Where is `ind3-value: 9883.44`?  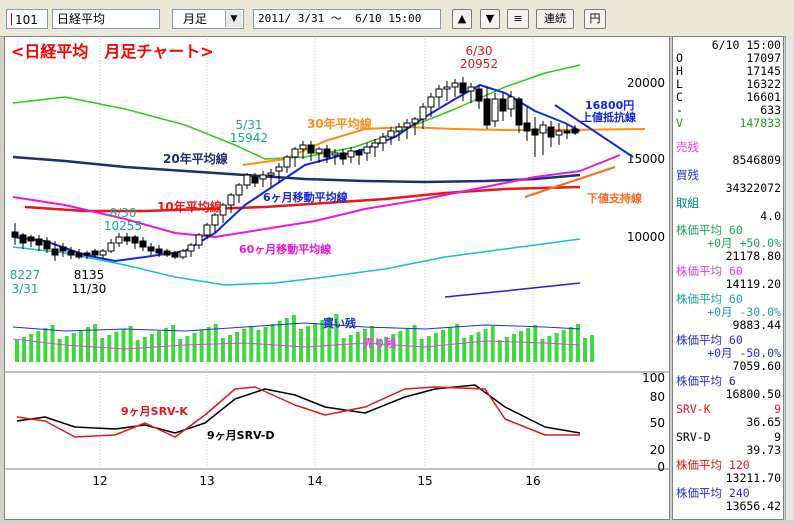
ind3-value: 9883.44 is located at coordinates (756, 325).